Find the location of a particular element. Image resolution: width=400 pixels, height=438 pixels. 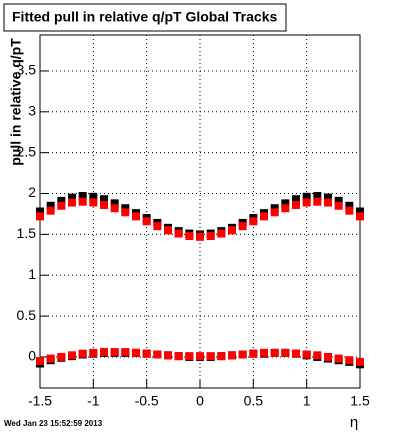

x-tick-label: -1 is located at coordinates (93, 401).